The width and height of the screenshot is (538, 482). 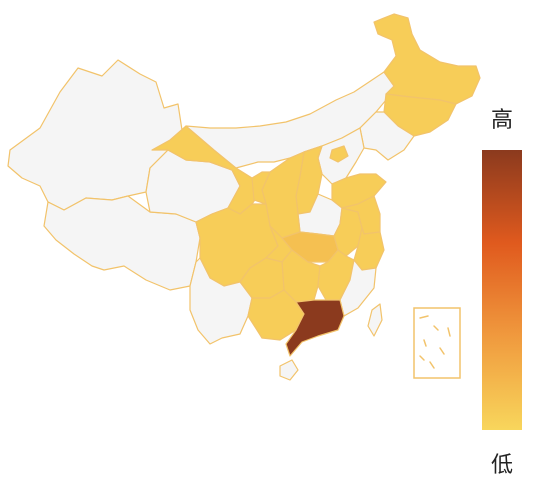 I want to click on province-heilongjiang, so click(x=427, y=59).